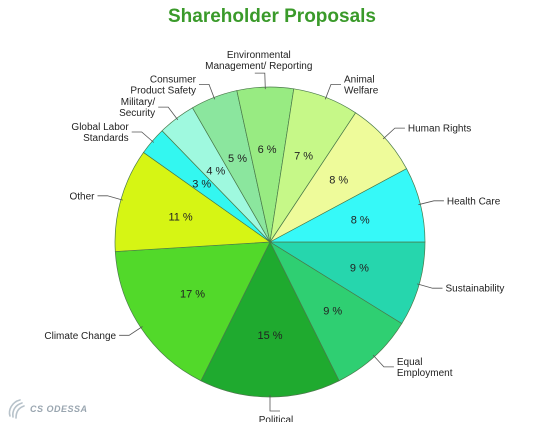 The image size is (544, 425). I want to click on slice-category-label: PoliticalContributions, so click(276, 418).